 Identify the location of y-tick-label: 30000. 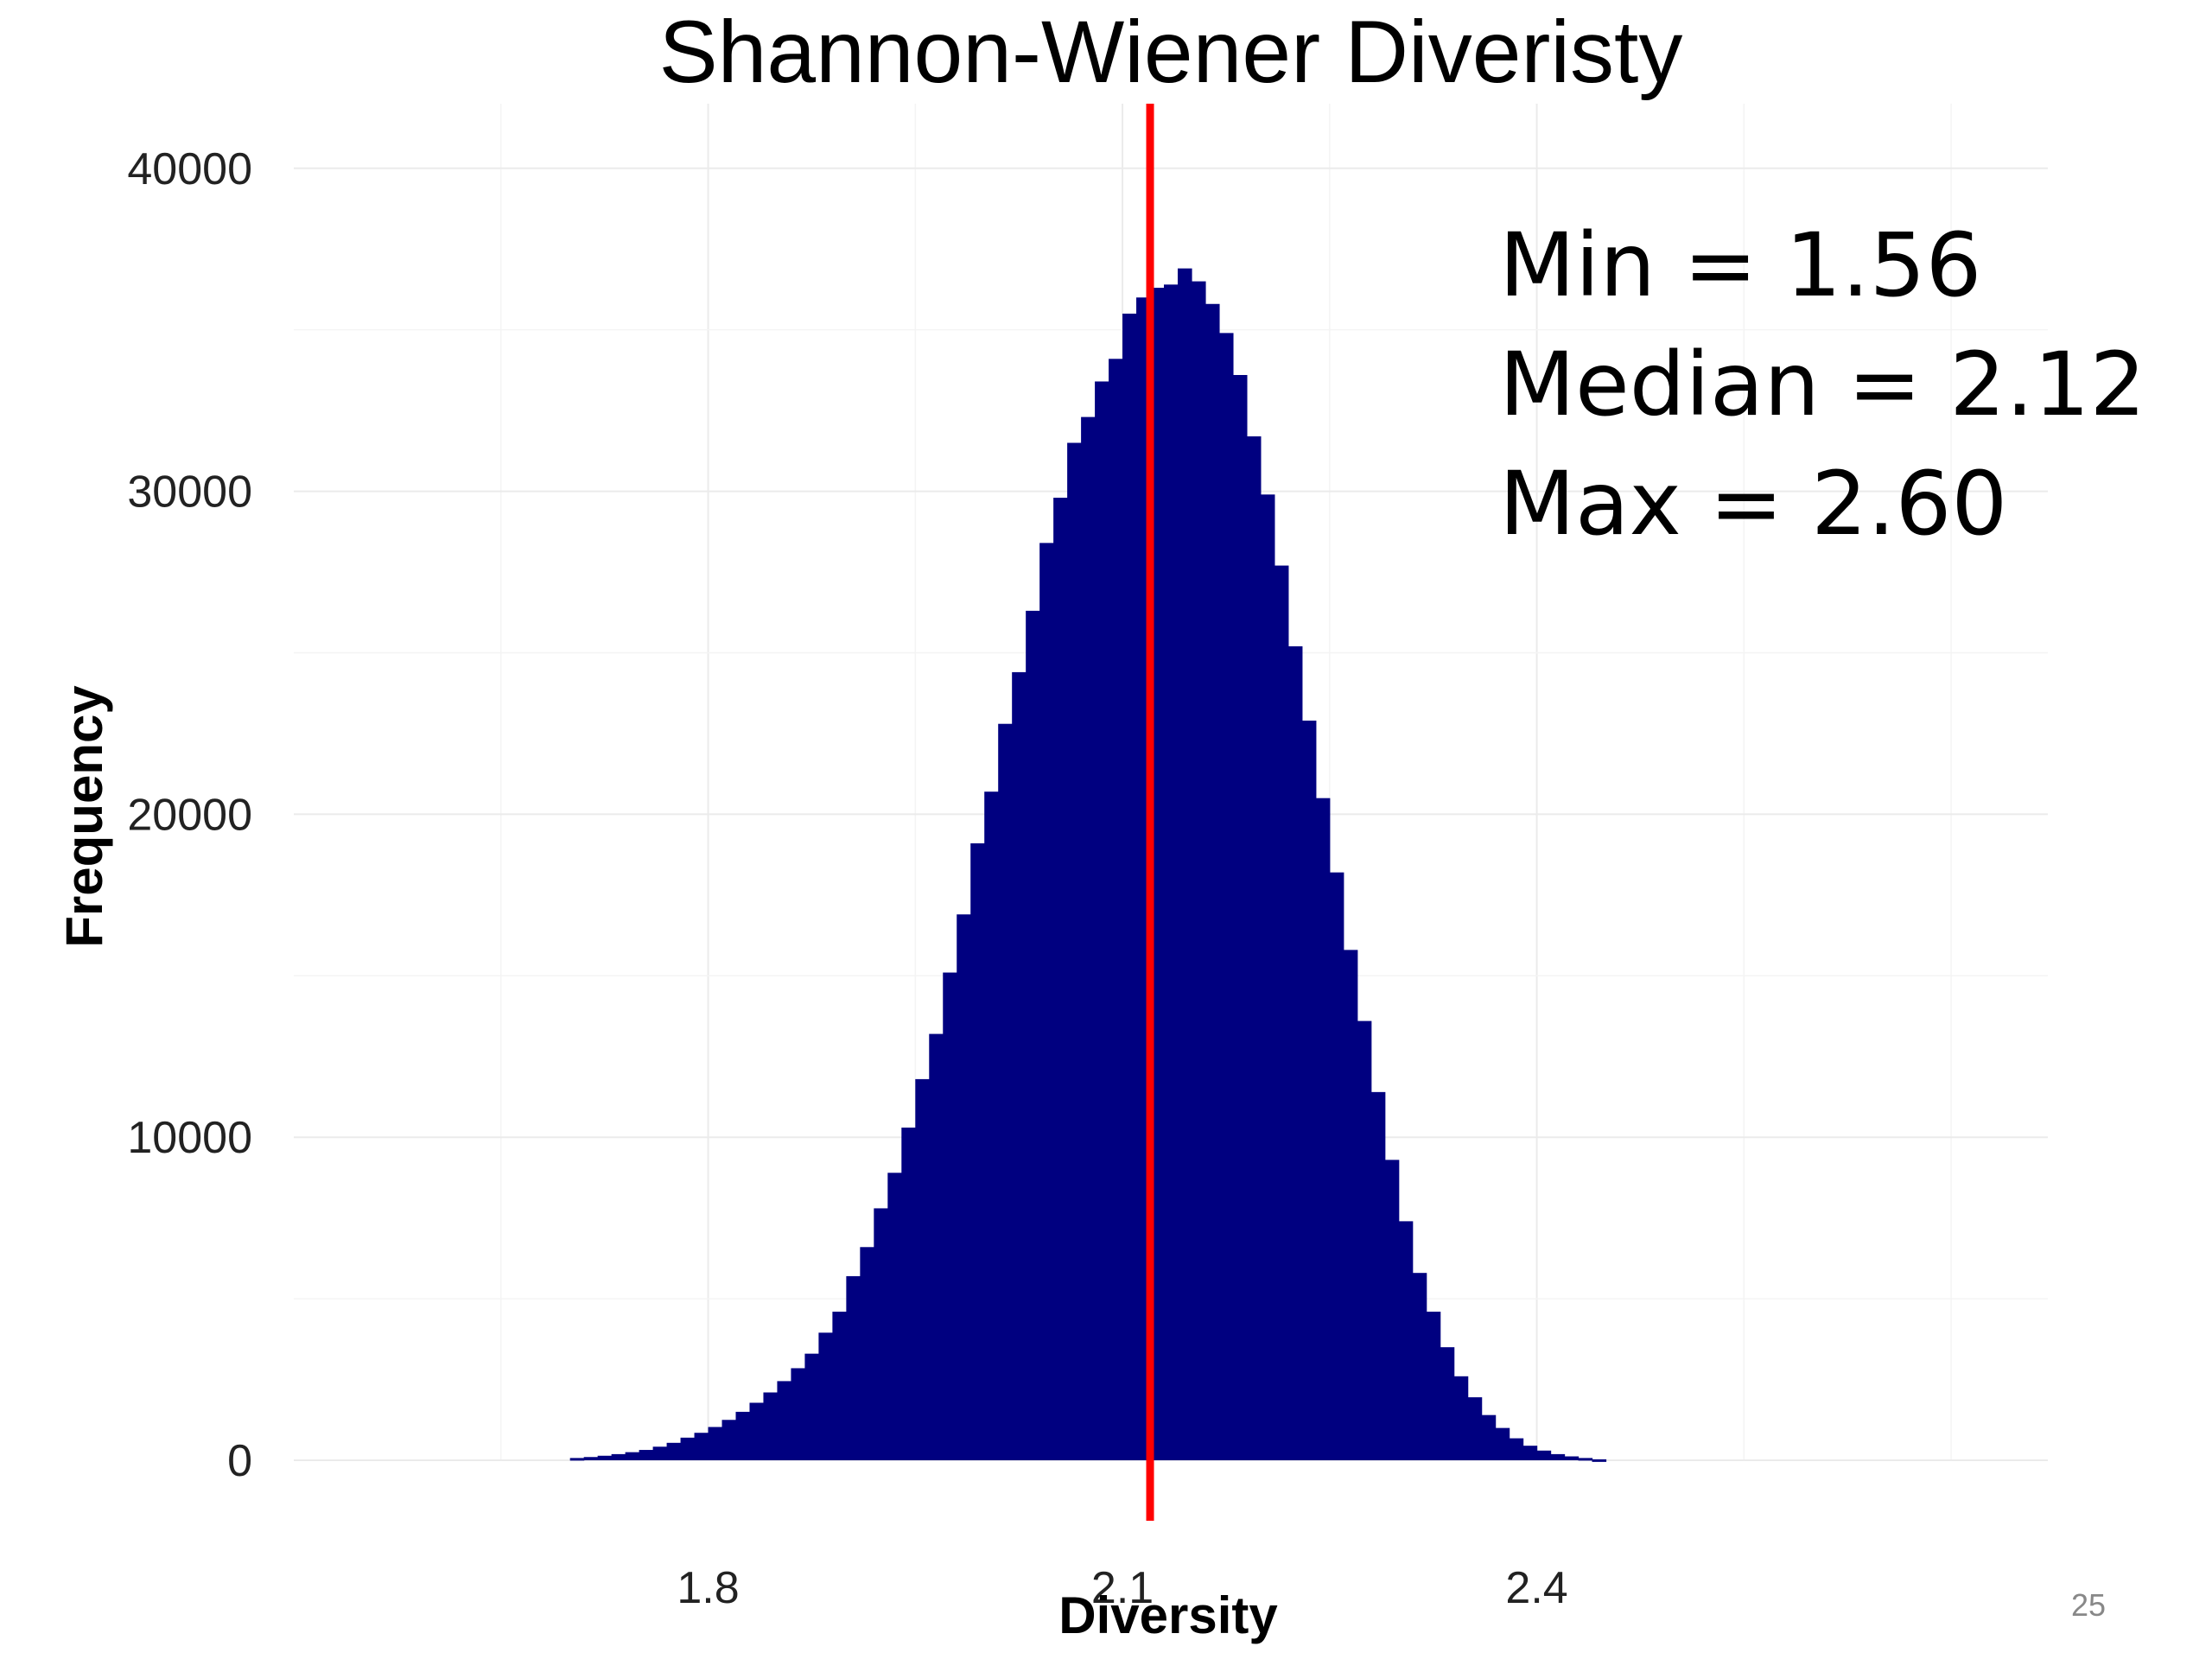
(189, 492).